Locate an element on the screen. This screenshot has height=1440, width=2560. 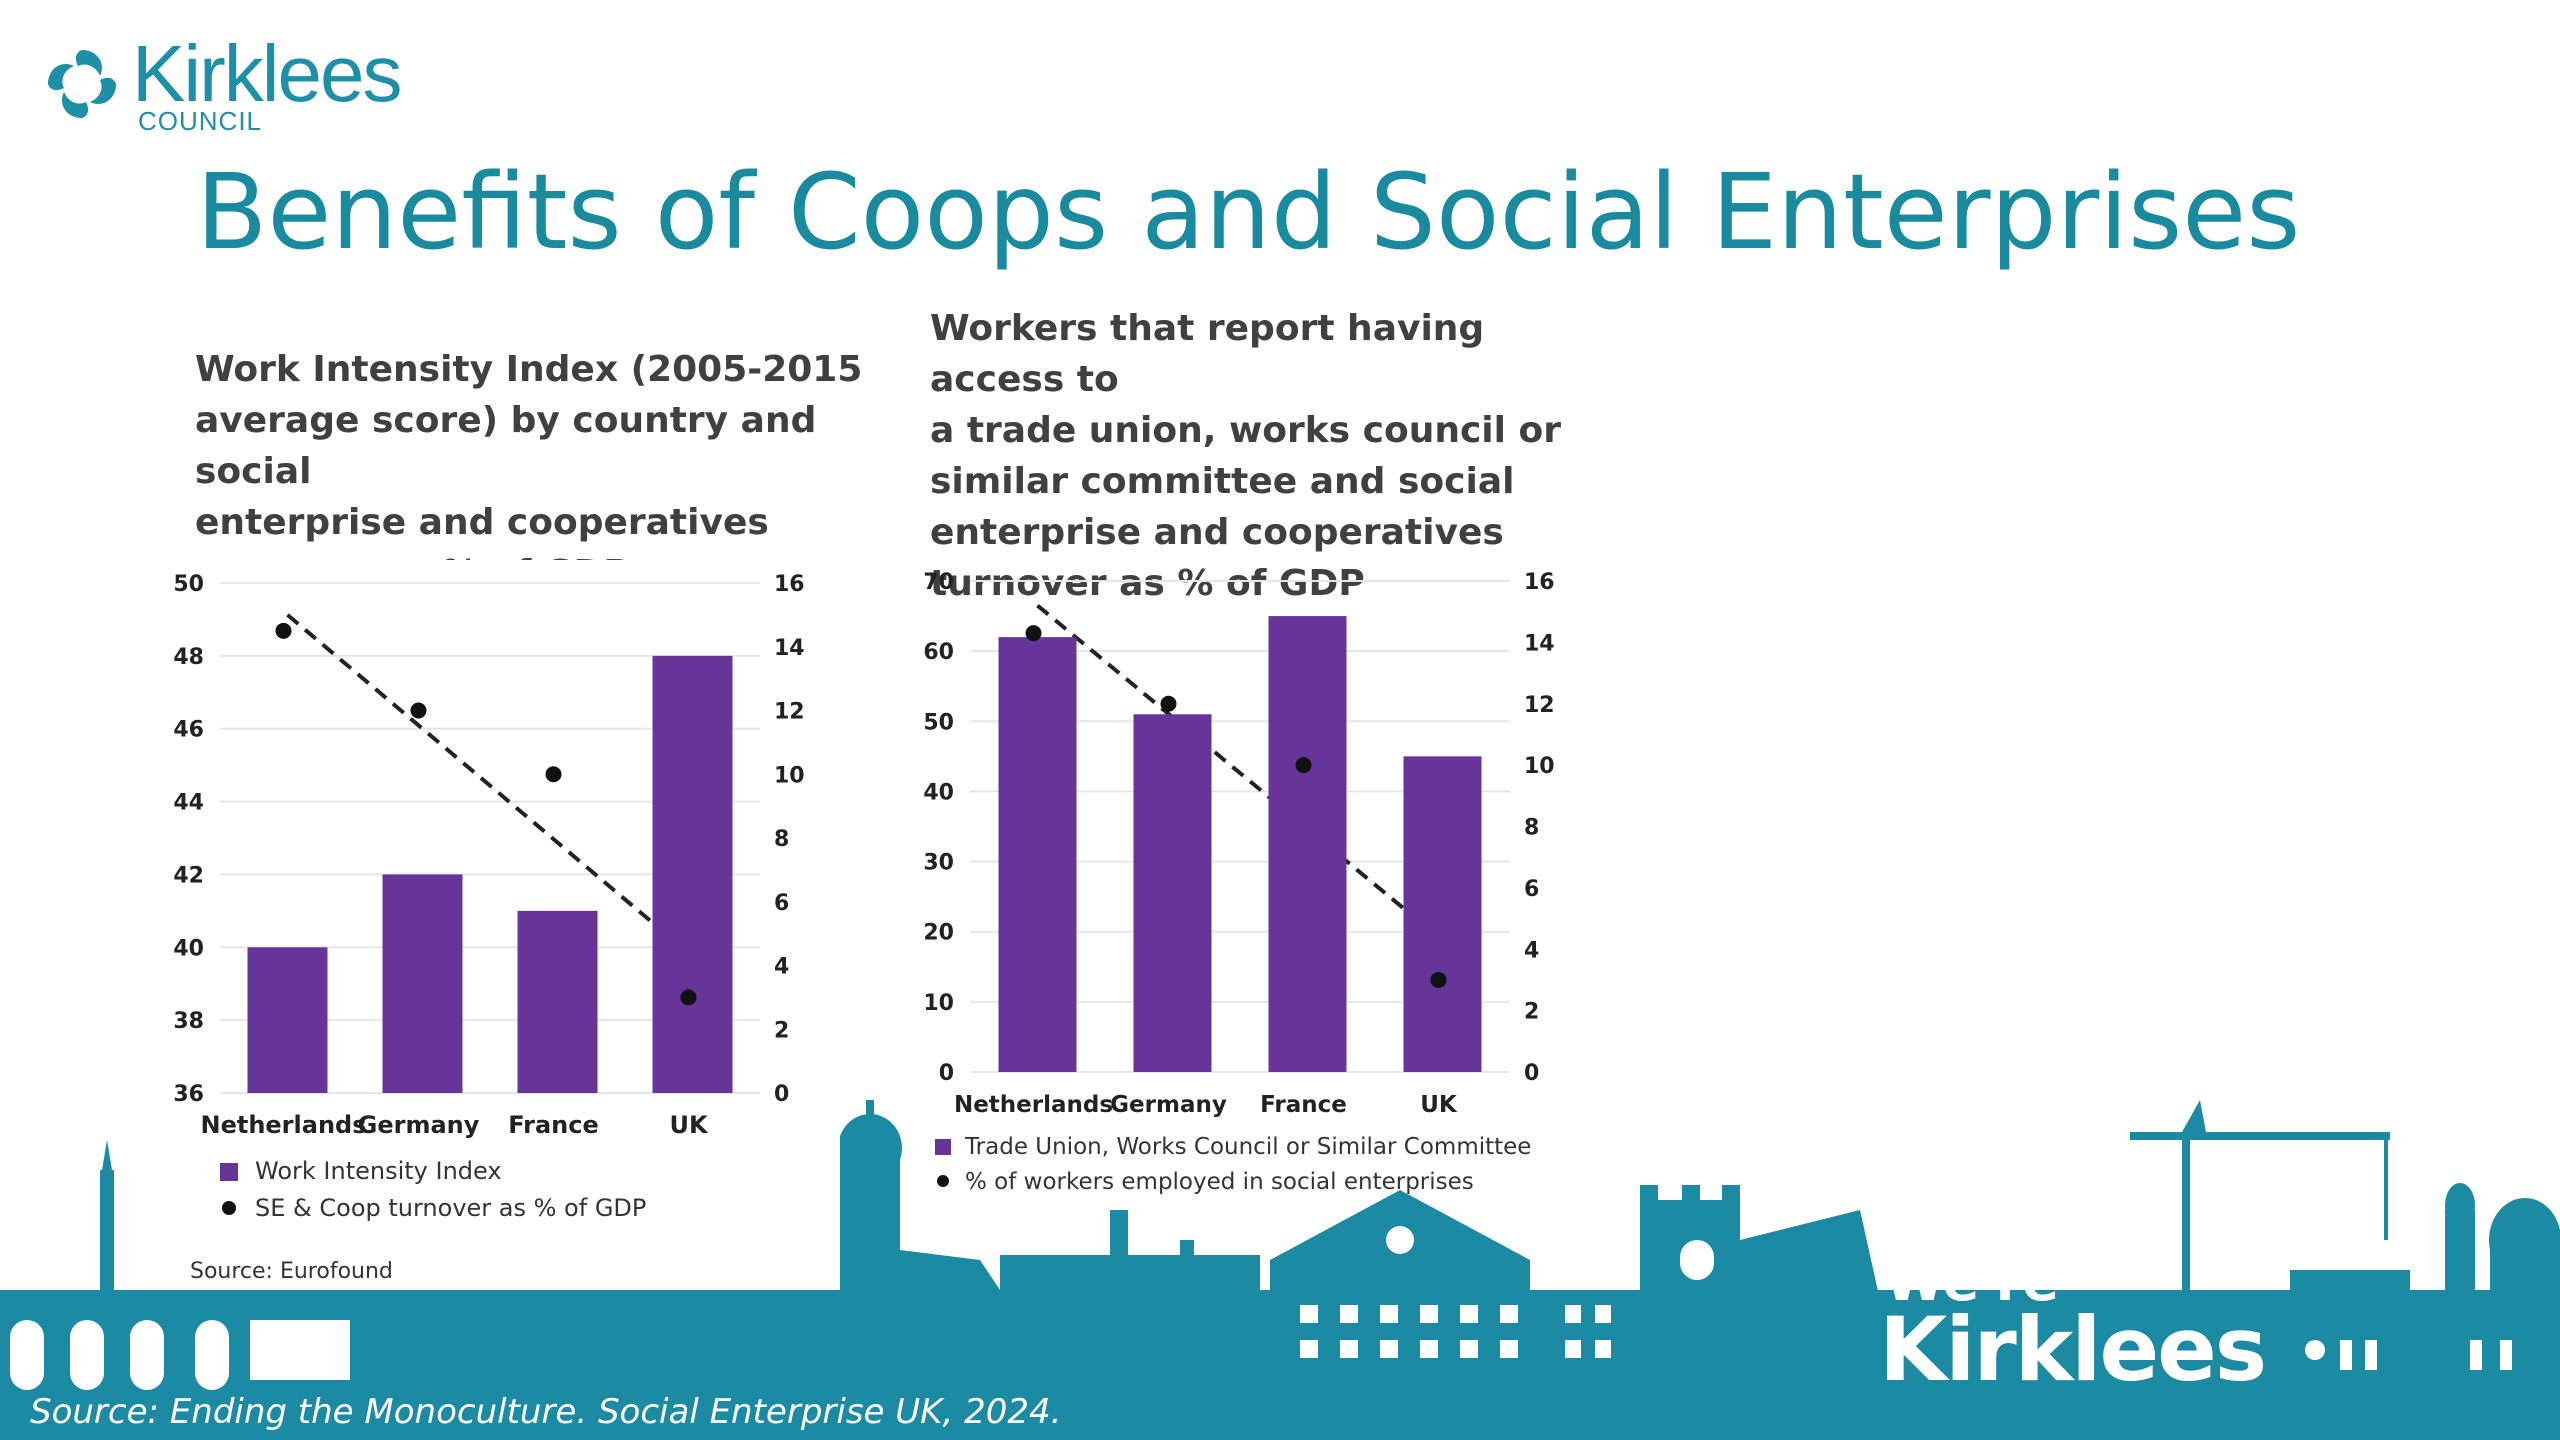
logo-subtitle: COUNCIL is located at coordinates (200, 121).